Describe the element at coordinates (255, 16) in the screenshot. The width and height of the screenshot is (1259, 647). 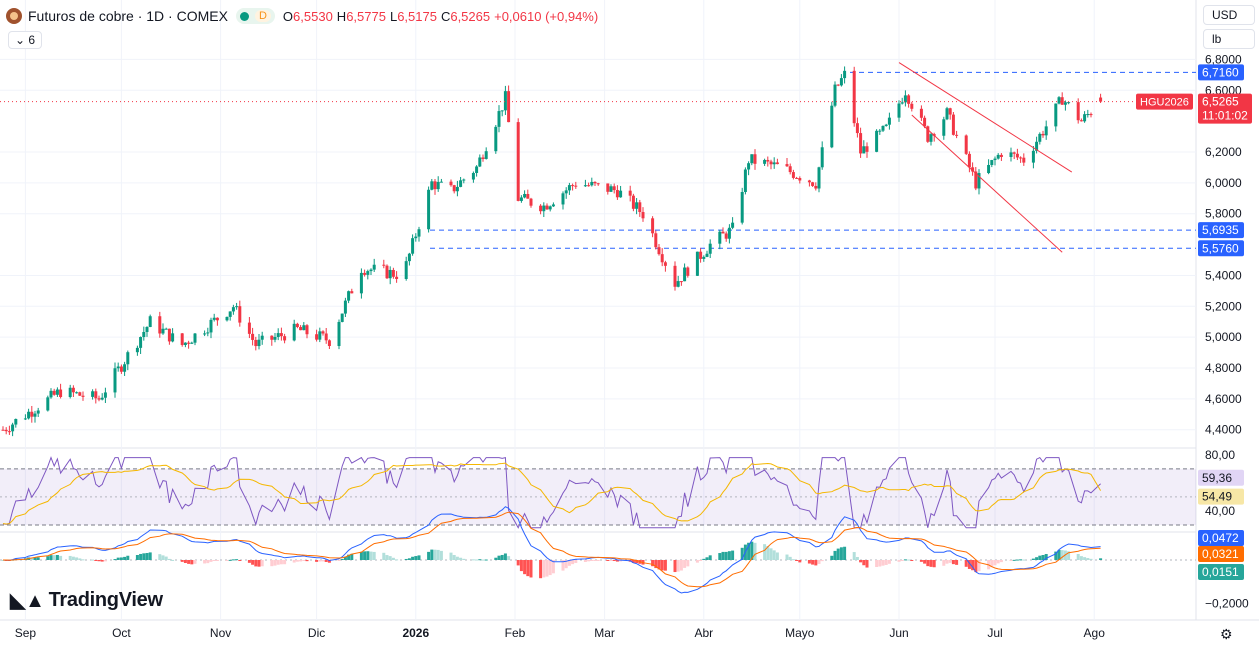
I see `market-status: D` at that location.